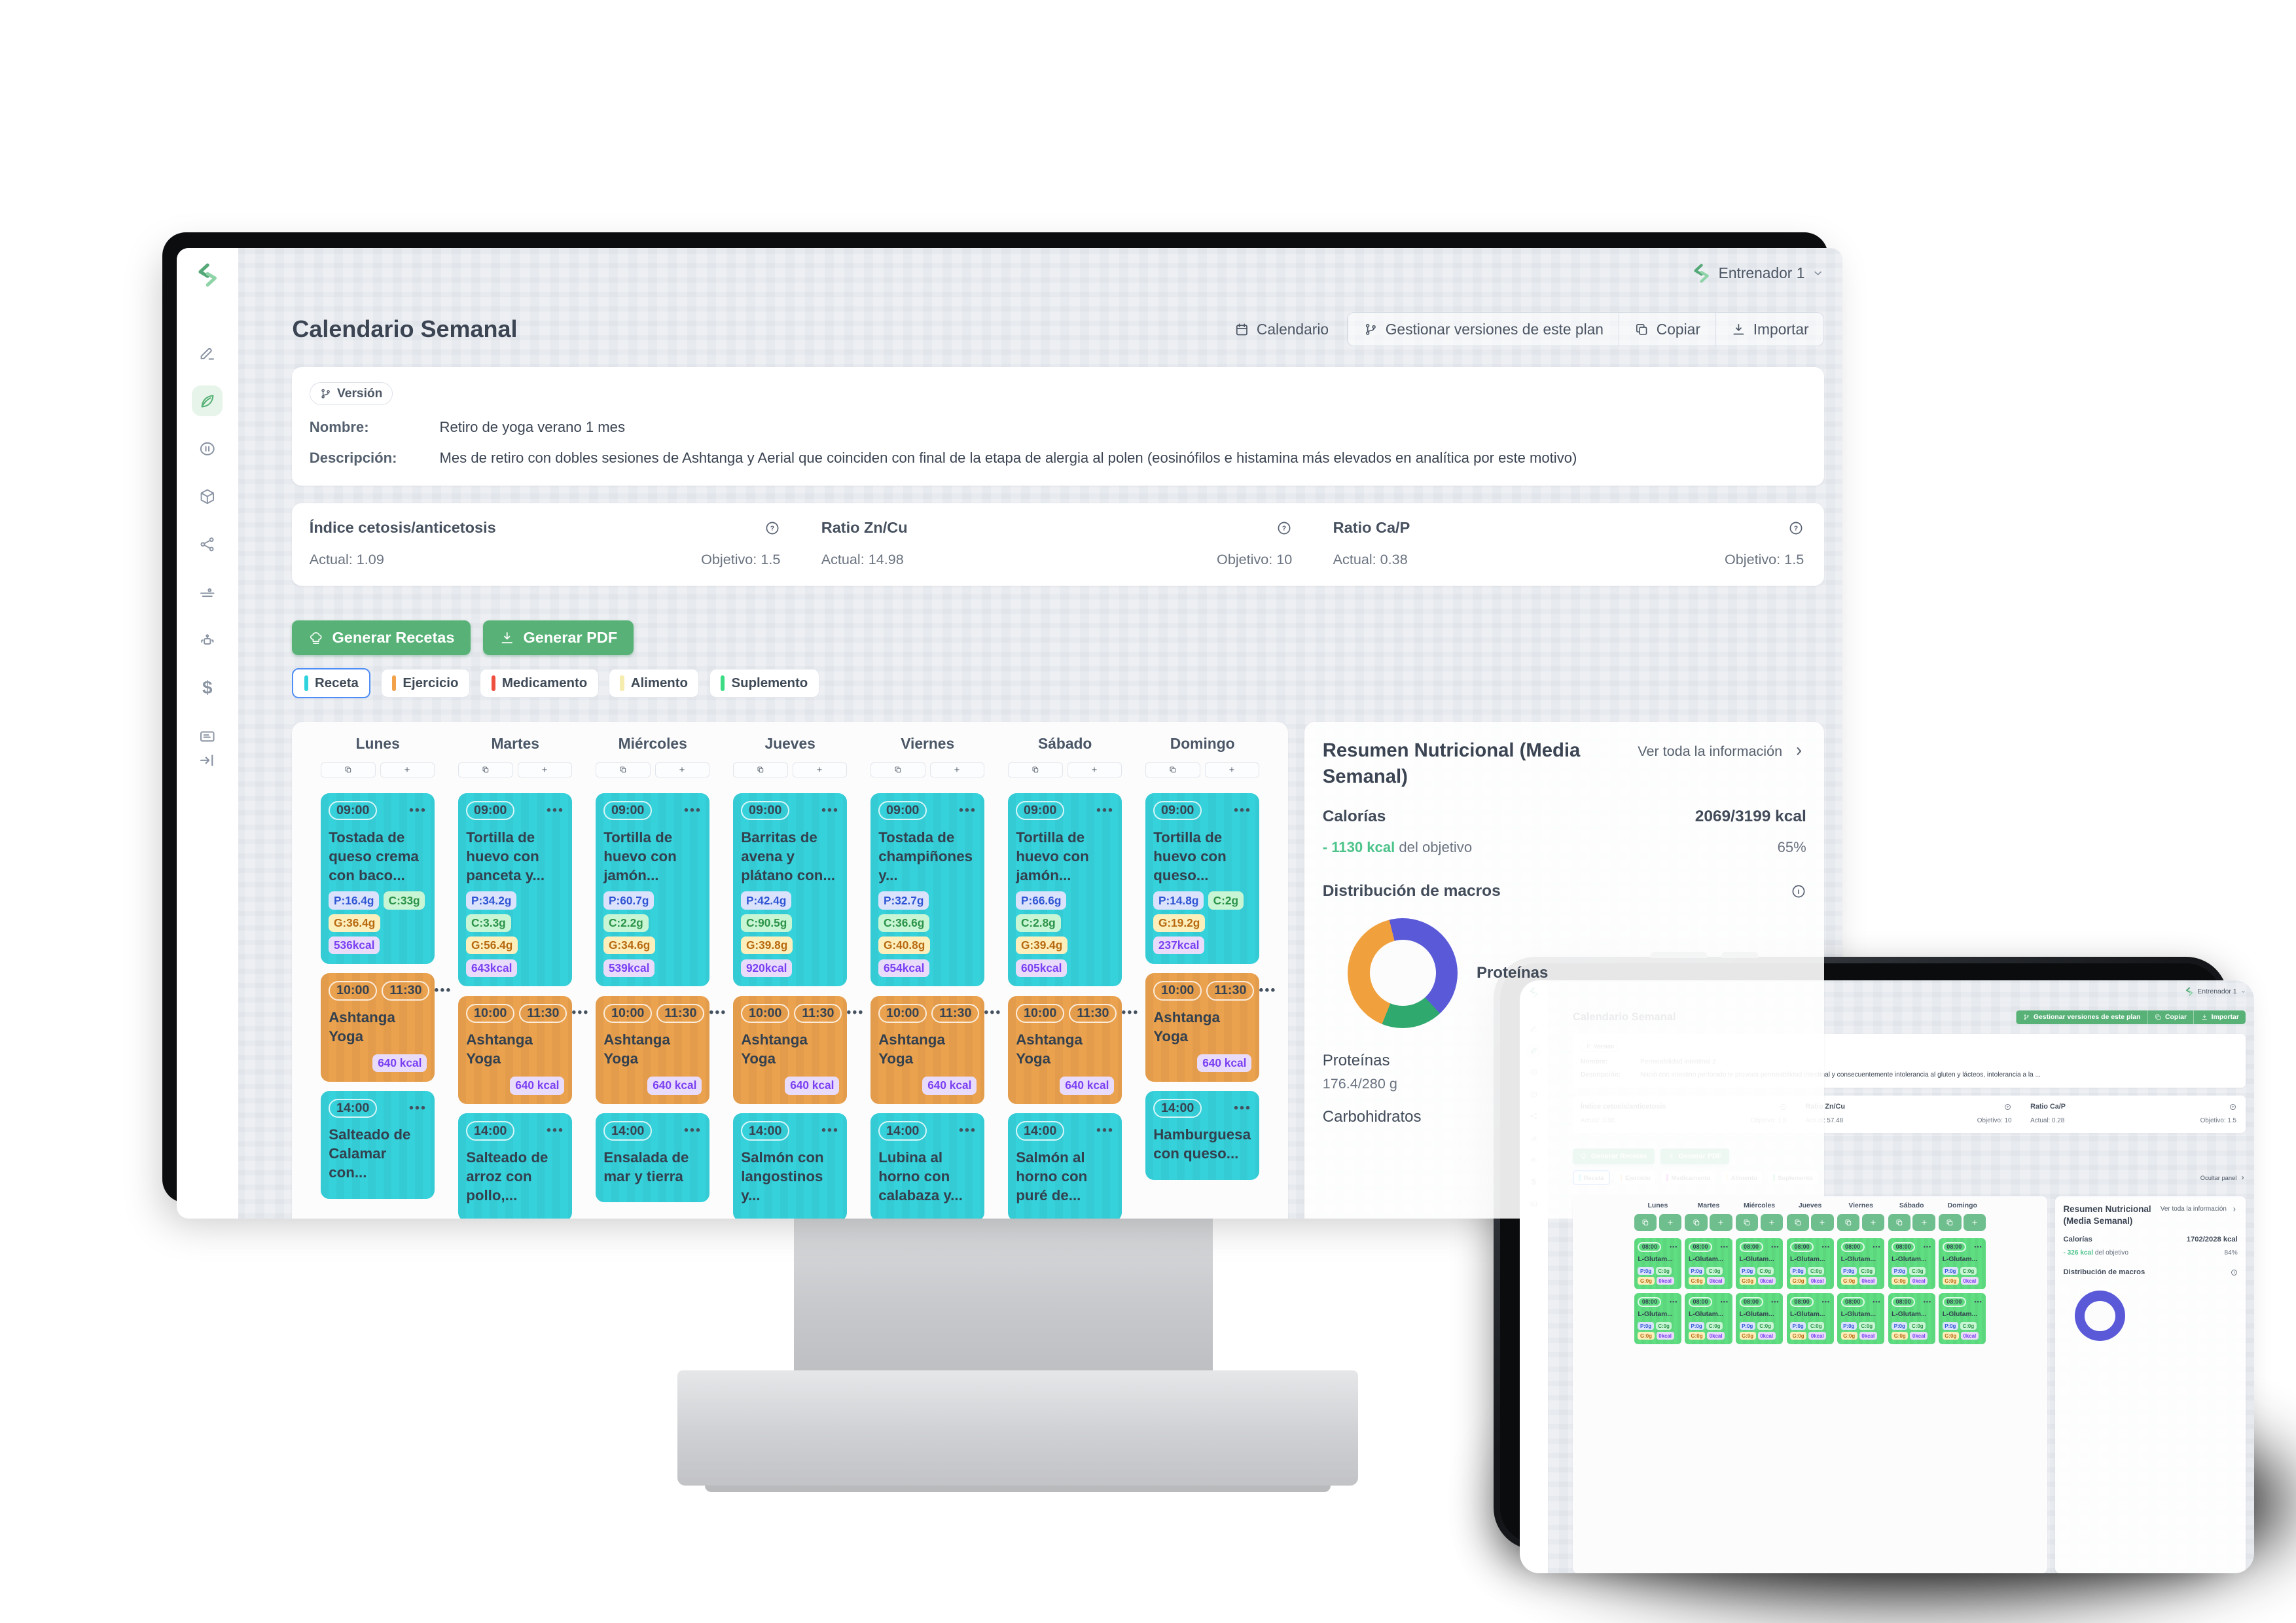  I want to click on wallet-icon, so click(207, 736).